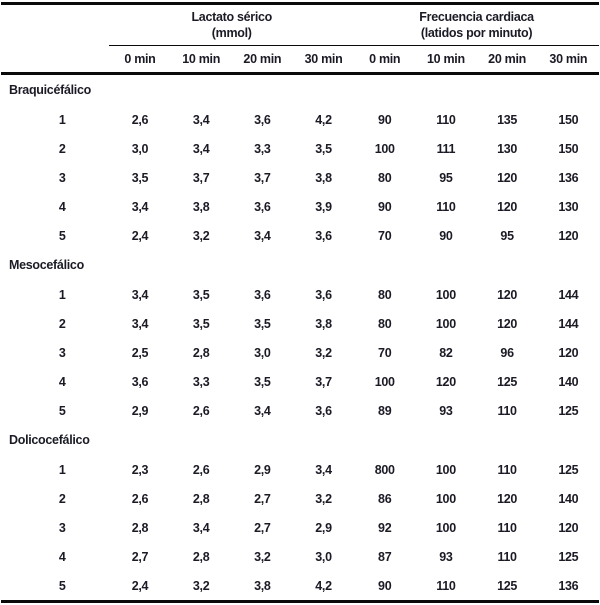 This screenshot has height=605, width=600. Describe the element at coordinates (300, 177) in the screenshot. I see `table-row: 3 3,5 3,7 3,7 3,8 80 95 120 136` at that location.